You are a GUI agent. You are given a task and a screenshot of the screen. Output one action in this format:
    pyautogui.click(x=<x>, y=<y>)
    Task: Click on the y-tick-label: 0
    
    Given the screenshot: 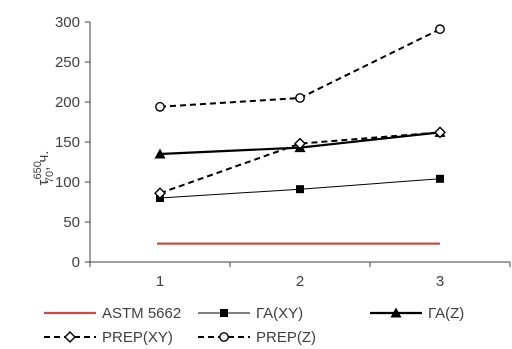 What is the action you would take?
    pyautogui.click(x=76, y=262)
    